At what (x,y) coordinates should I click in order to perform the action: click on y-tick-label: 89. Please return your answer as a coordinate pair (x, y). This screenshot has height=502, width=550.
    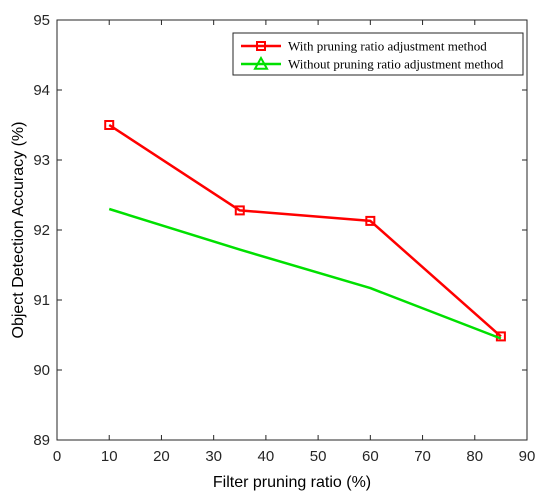
    Looking at the image, I should click on (41, 440).